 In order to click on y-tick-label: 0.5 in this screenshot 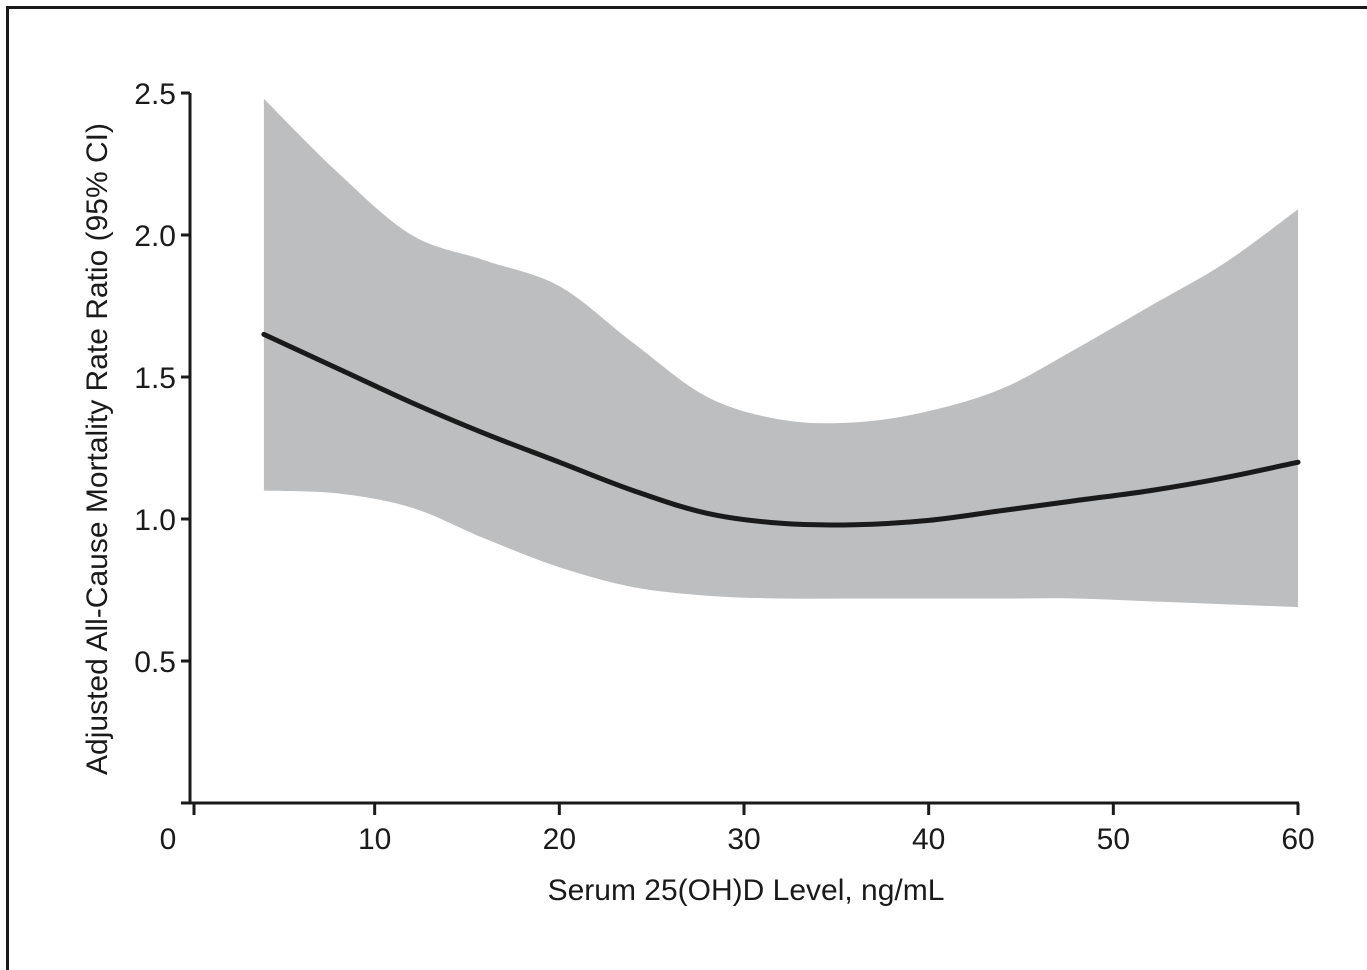, I will do `click(155, 662)`.